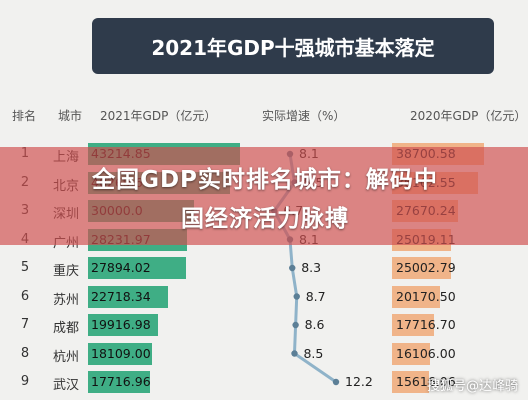  Describe the element at coordinates (314, 324) in the screenshot. I see `growth-label: 8.6` at that location.